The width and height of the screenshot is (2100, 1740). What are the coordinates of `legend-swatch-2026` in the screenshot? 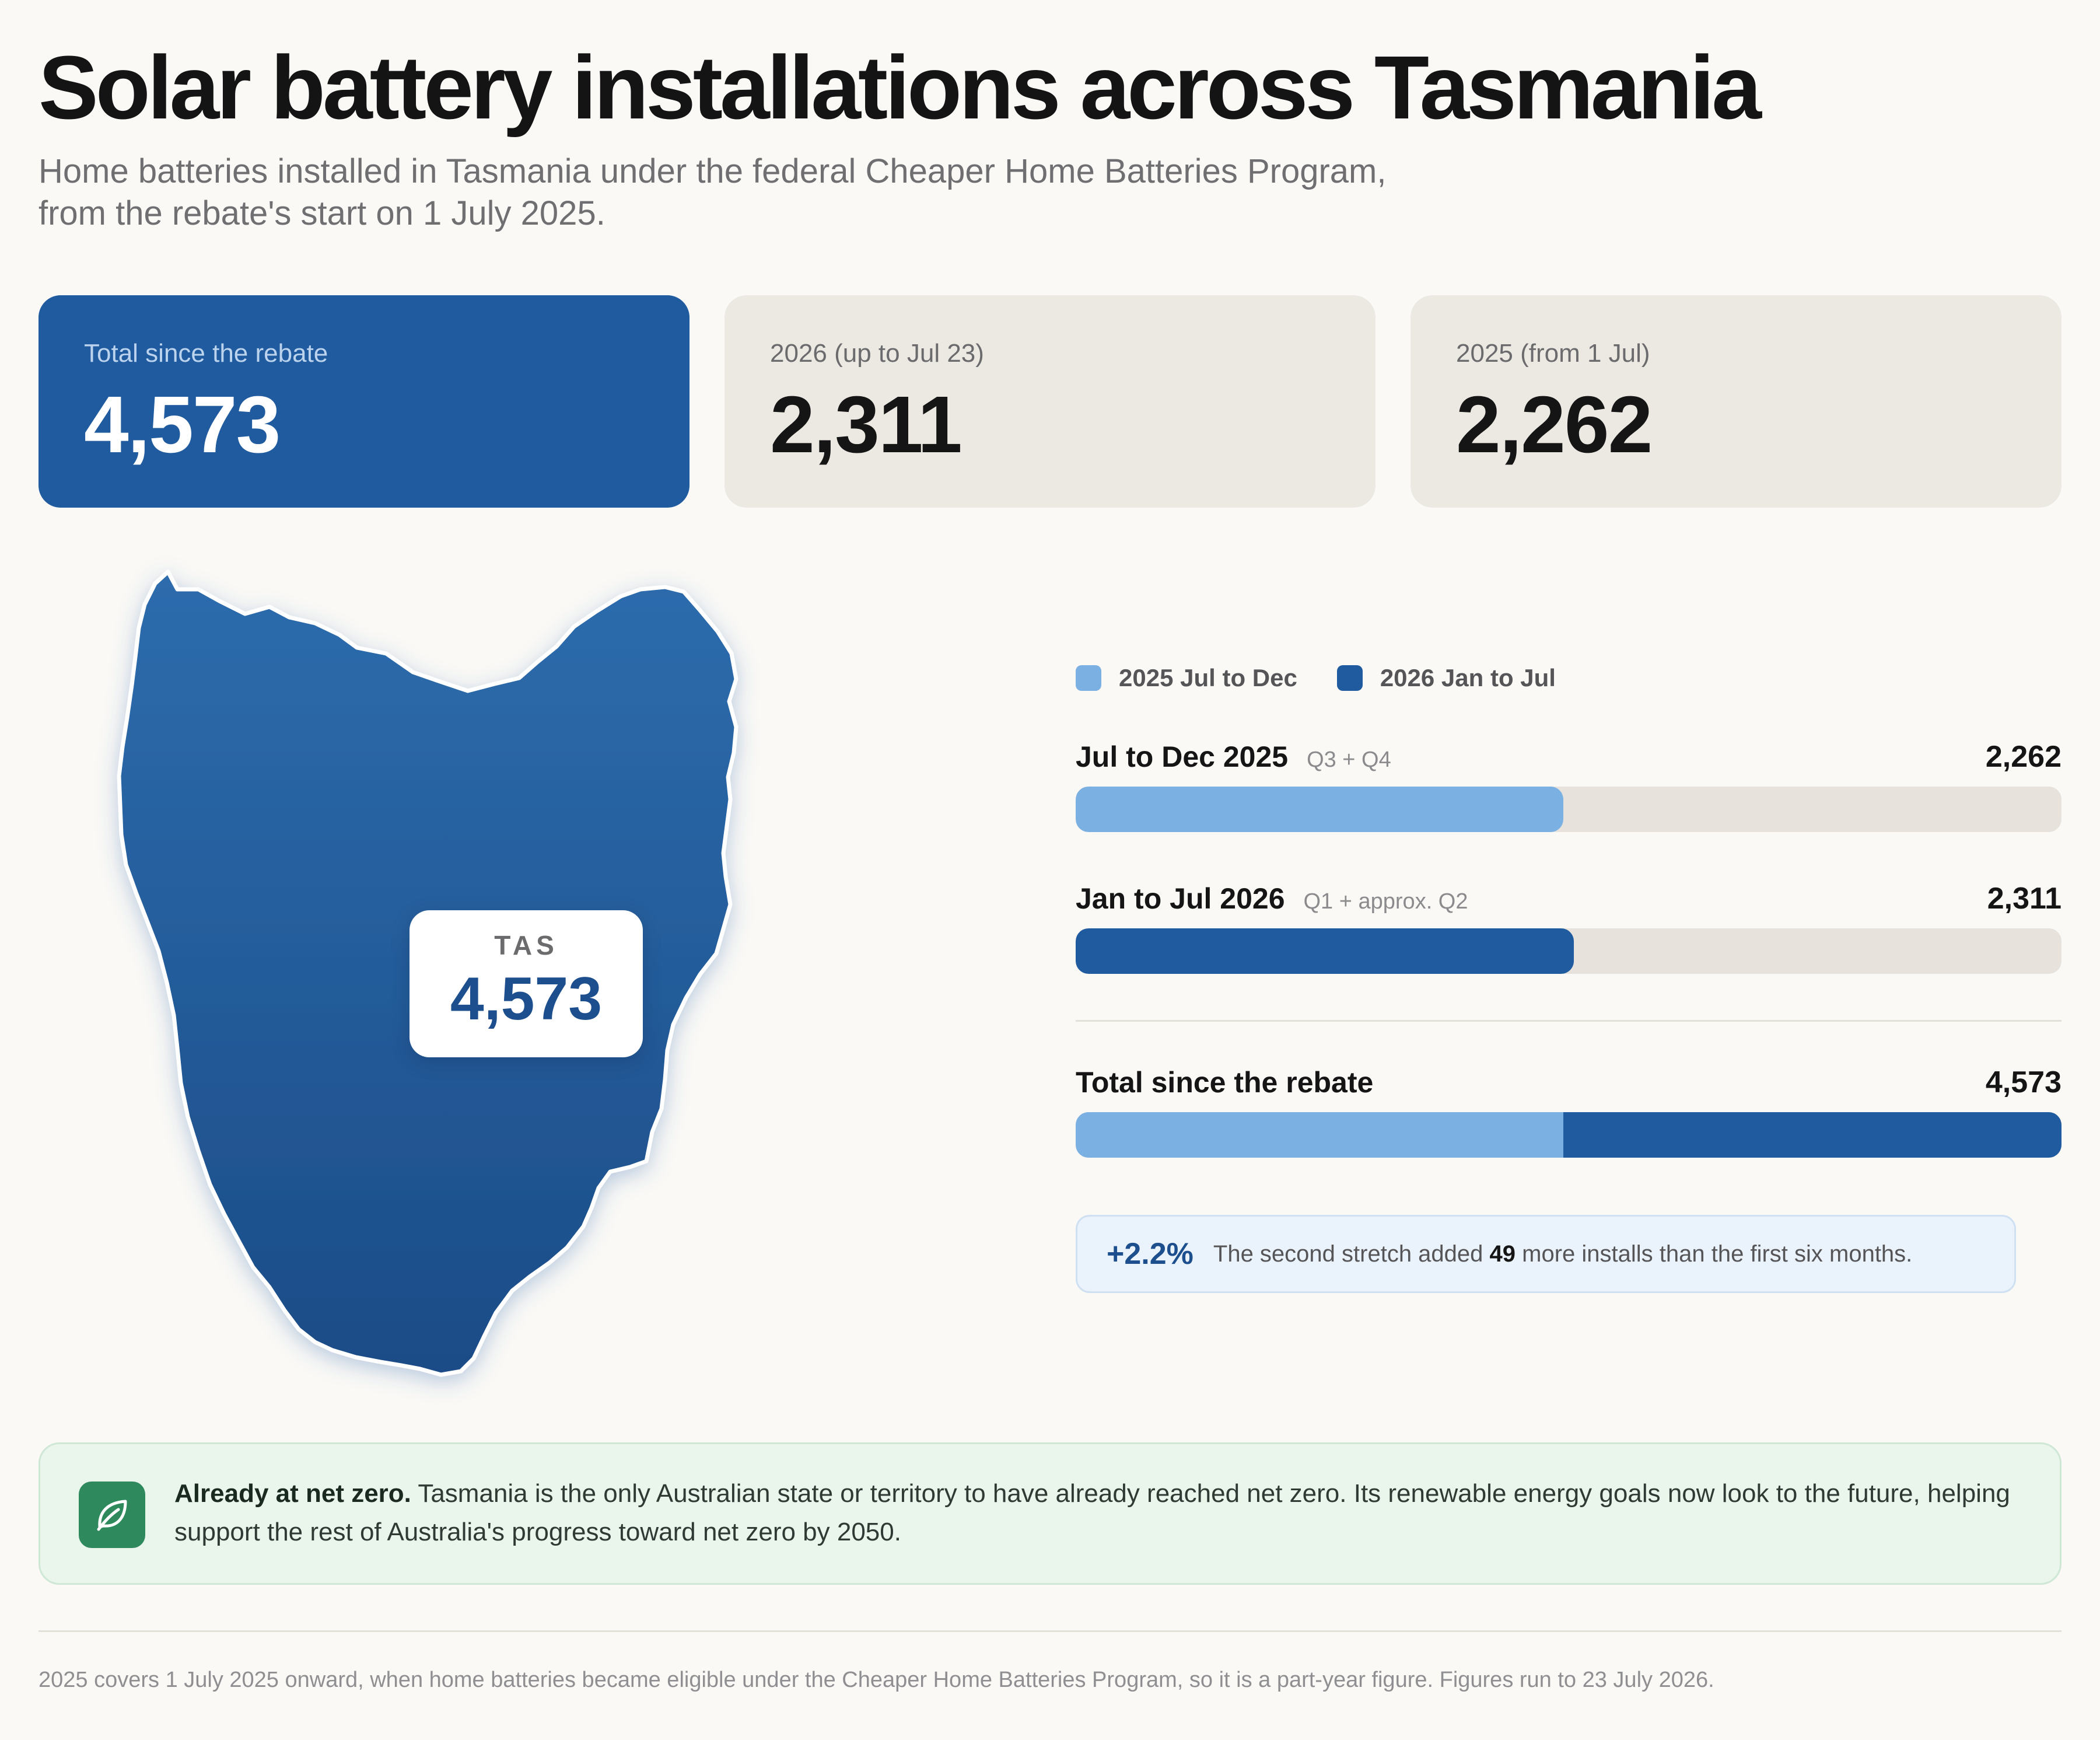 It's located at (1349, 678).